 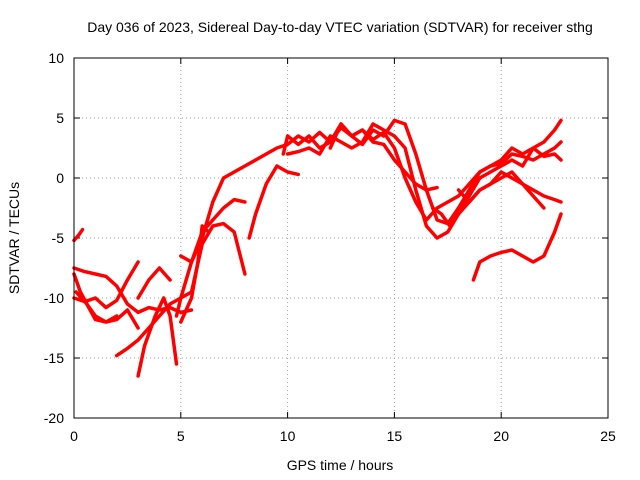 I want to click on series-track-q, so click(x=497, y=199).